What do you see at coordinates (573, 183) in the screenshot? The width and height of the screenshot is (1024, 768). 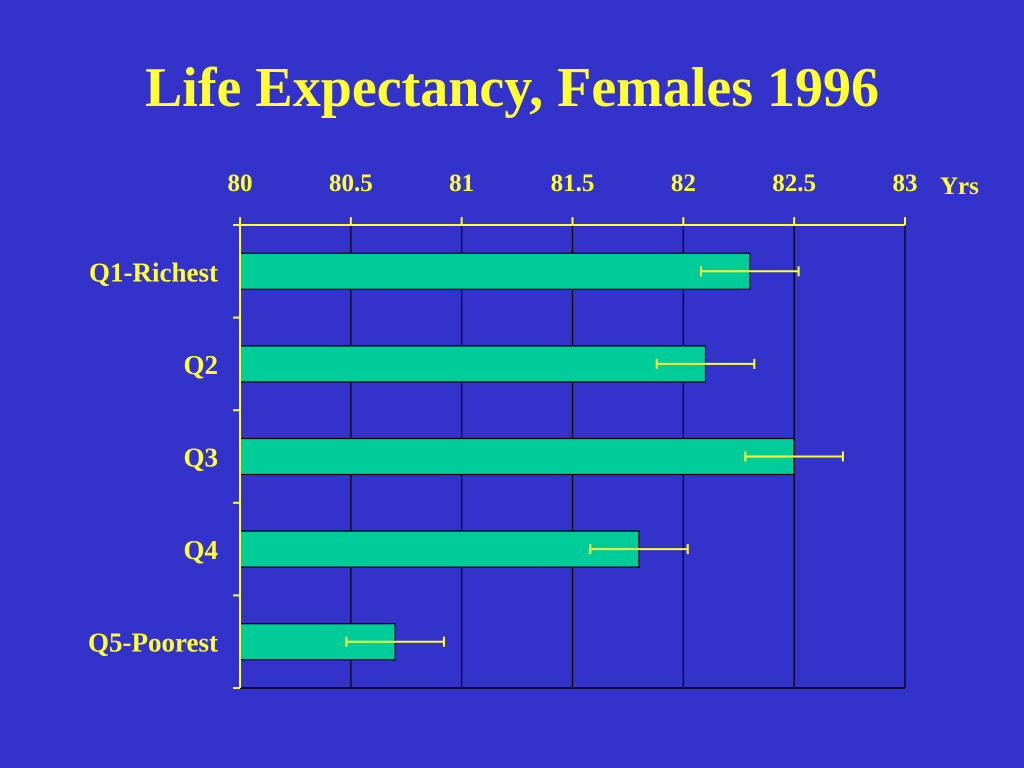 I see `x-tick-label: 81.5` at bounding box center [573, 183].